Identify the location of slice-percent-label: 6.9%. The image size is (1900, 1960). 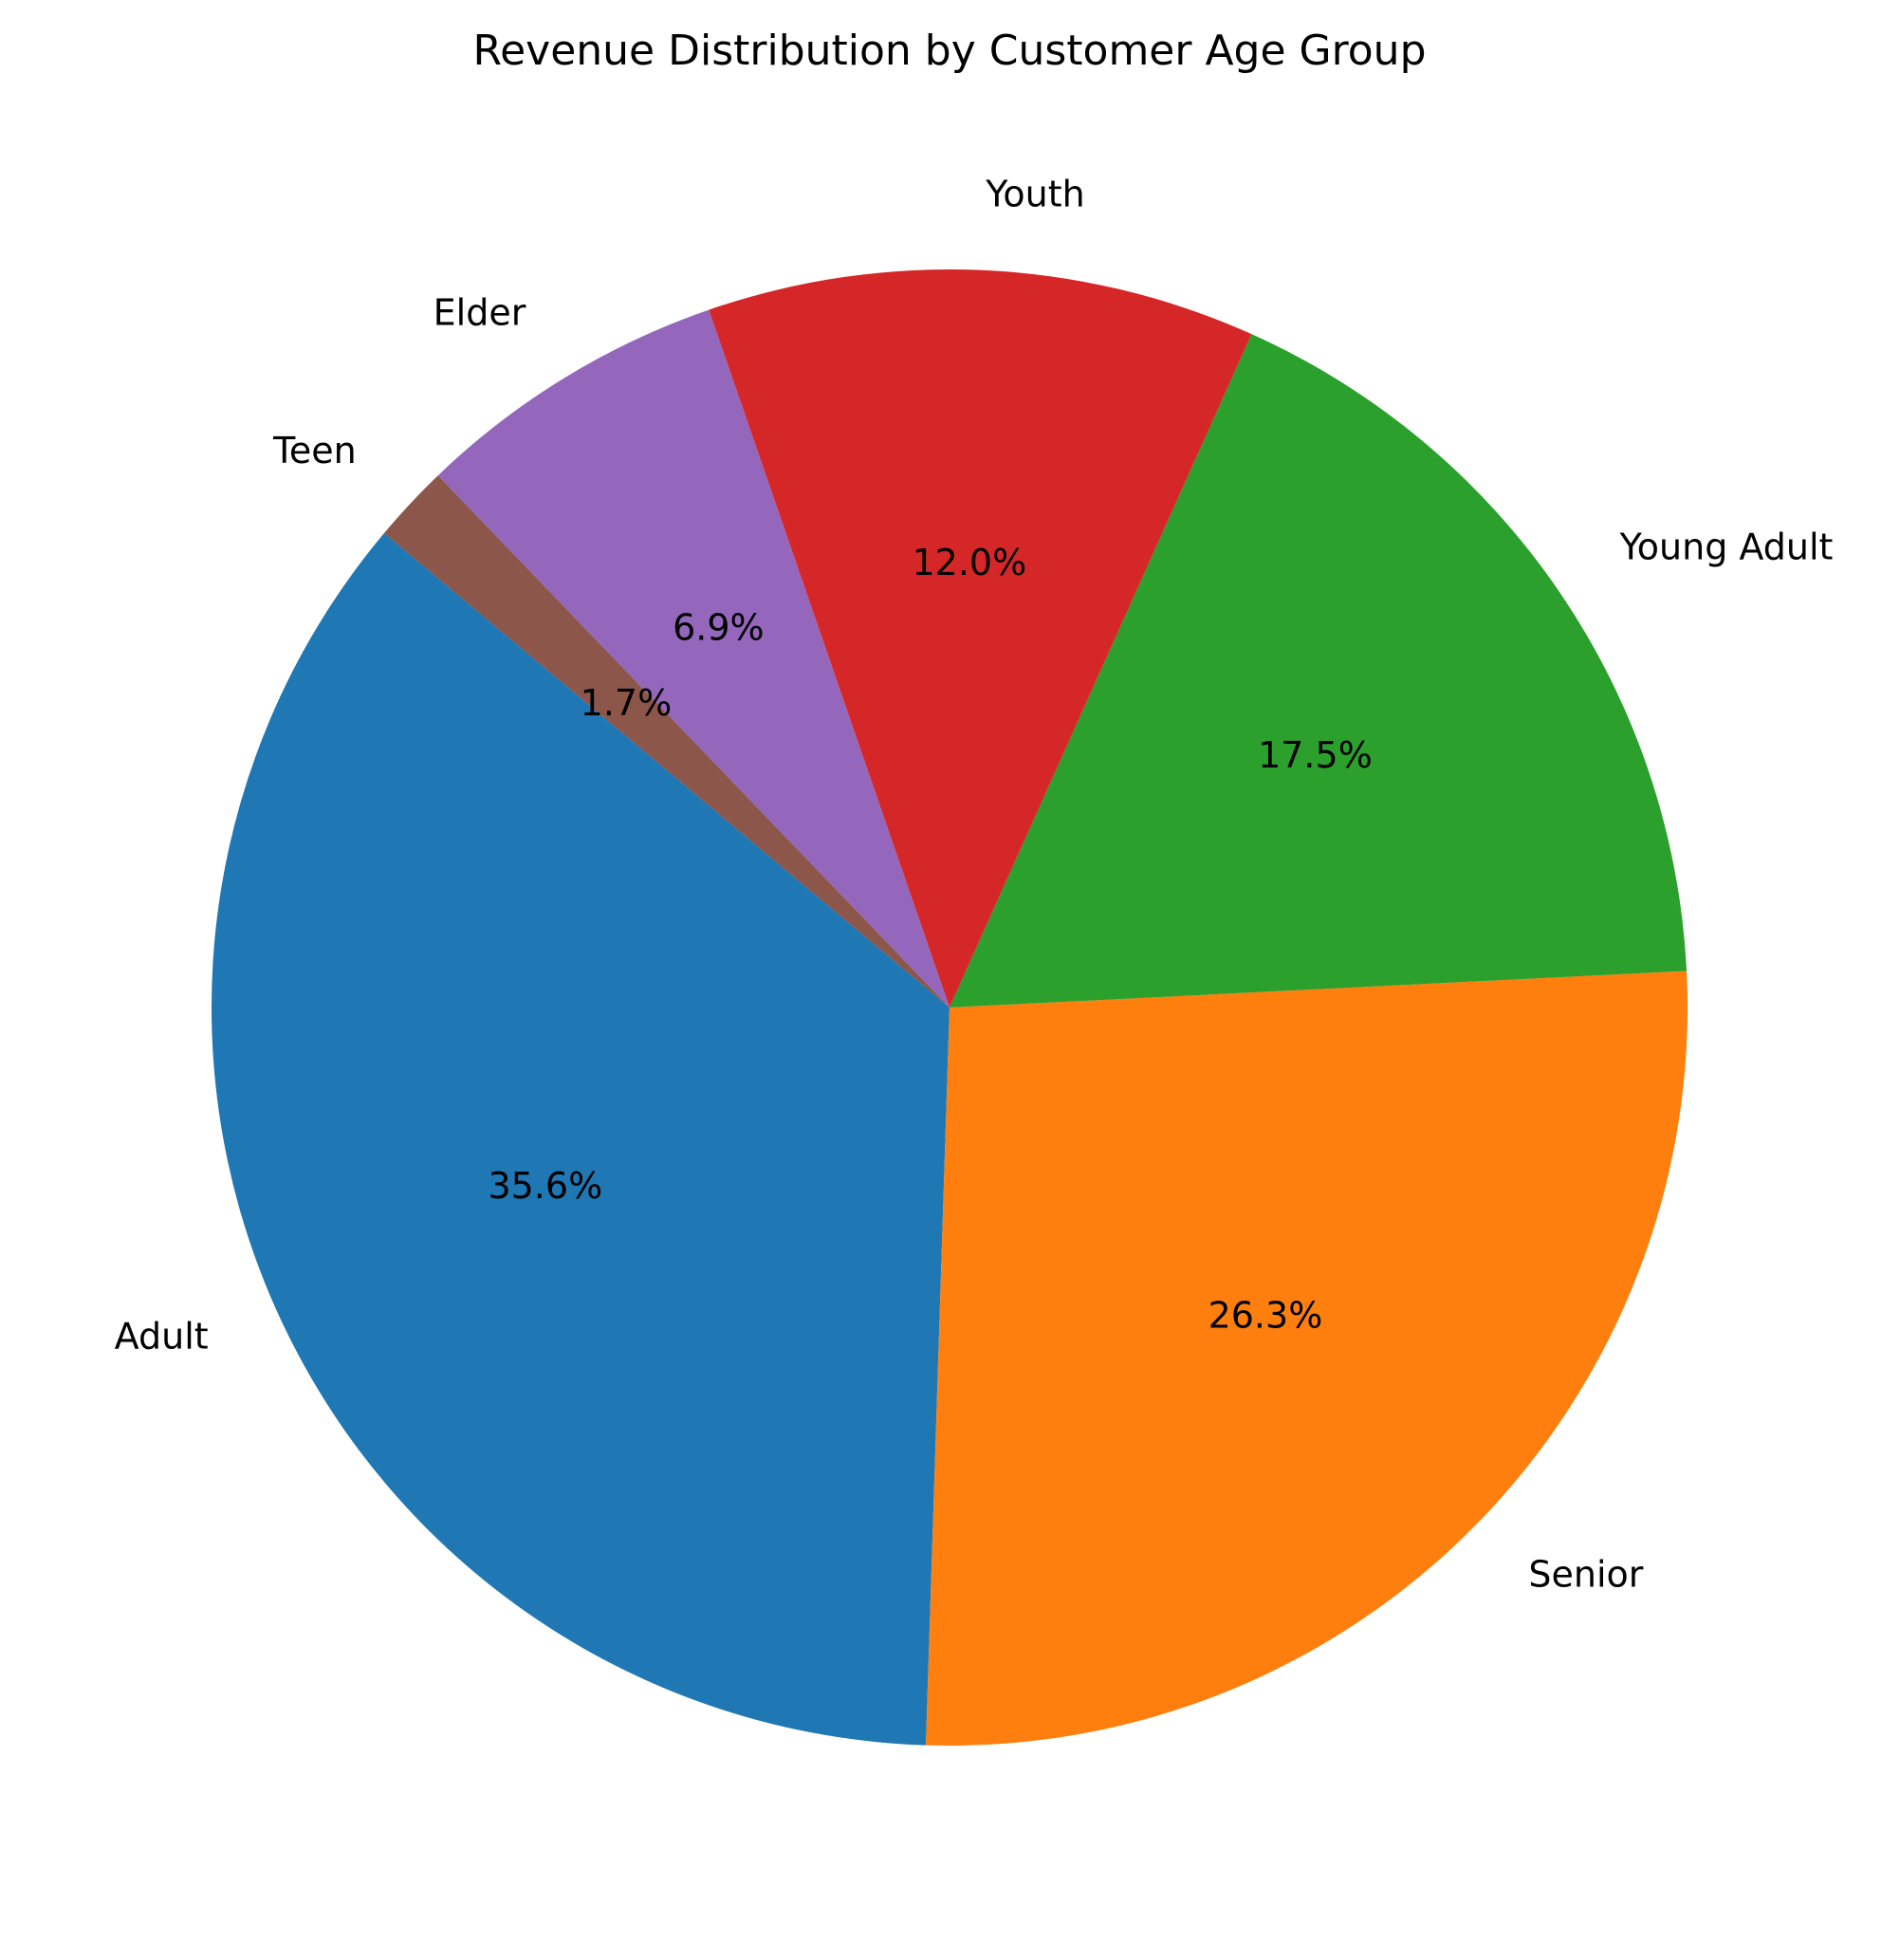
(719, 627).